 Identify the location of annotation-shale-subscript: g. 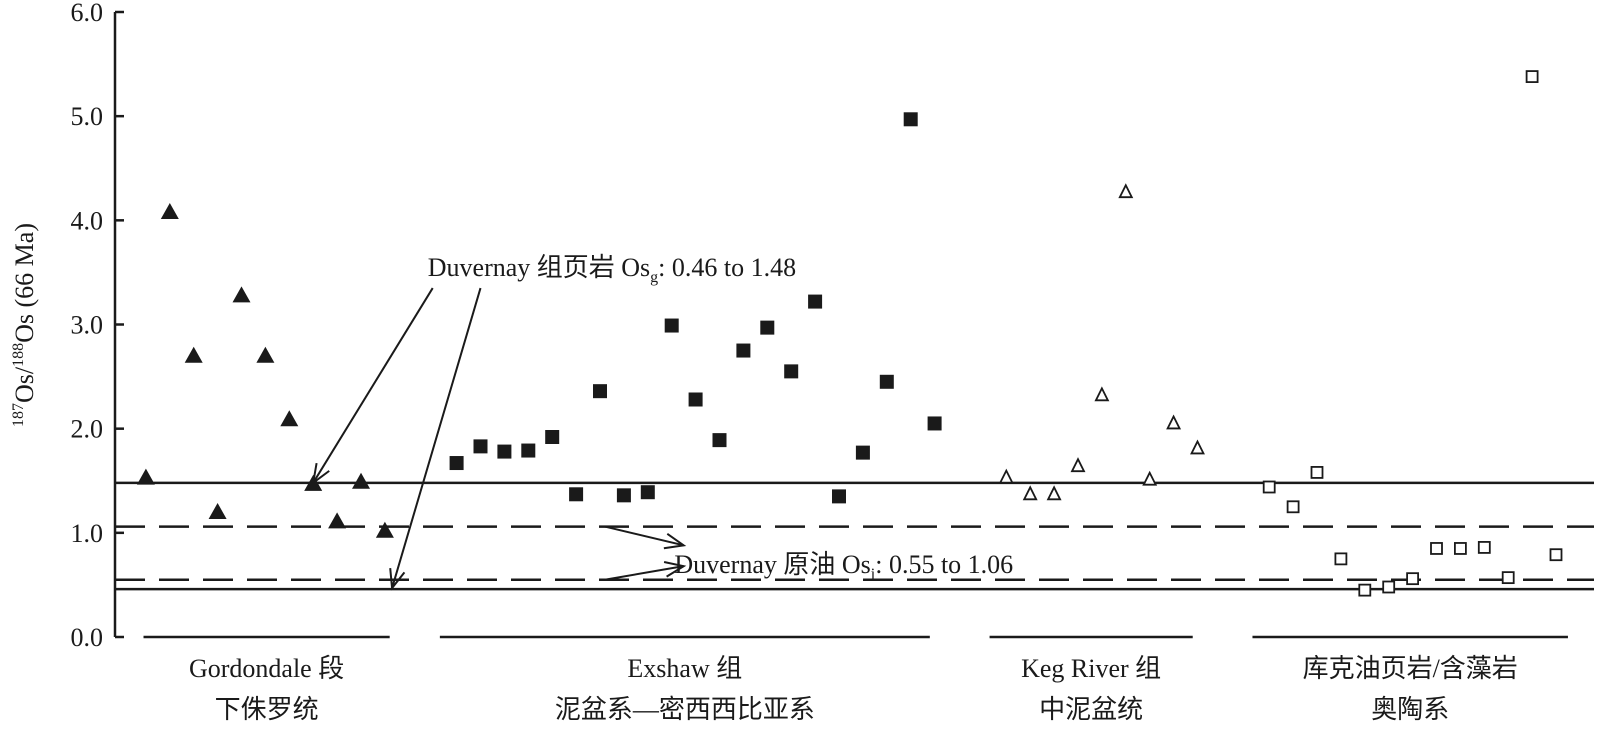
(654, 277).